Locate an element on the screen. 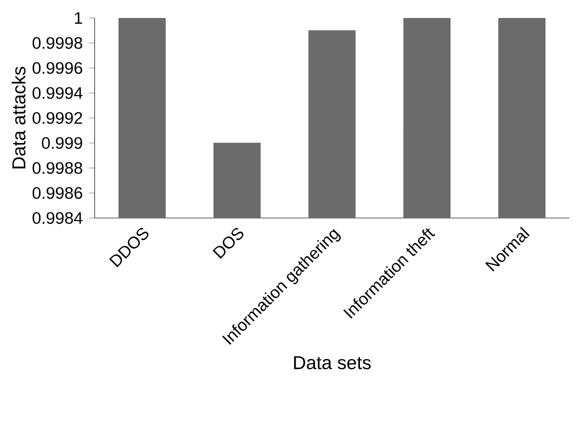 This screenshot has width=584, height=435. y-tick-label: 0.9998 is located at coordinates (57, 43).